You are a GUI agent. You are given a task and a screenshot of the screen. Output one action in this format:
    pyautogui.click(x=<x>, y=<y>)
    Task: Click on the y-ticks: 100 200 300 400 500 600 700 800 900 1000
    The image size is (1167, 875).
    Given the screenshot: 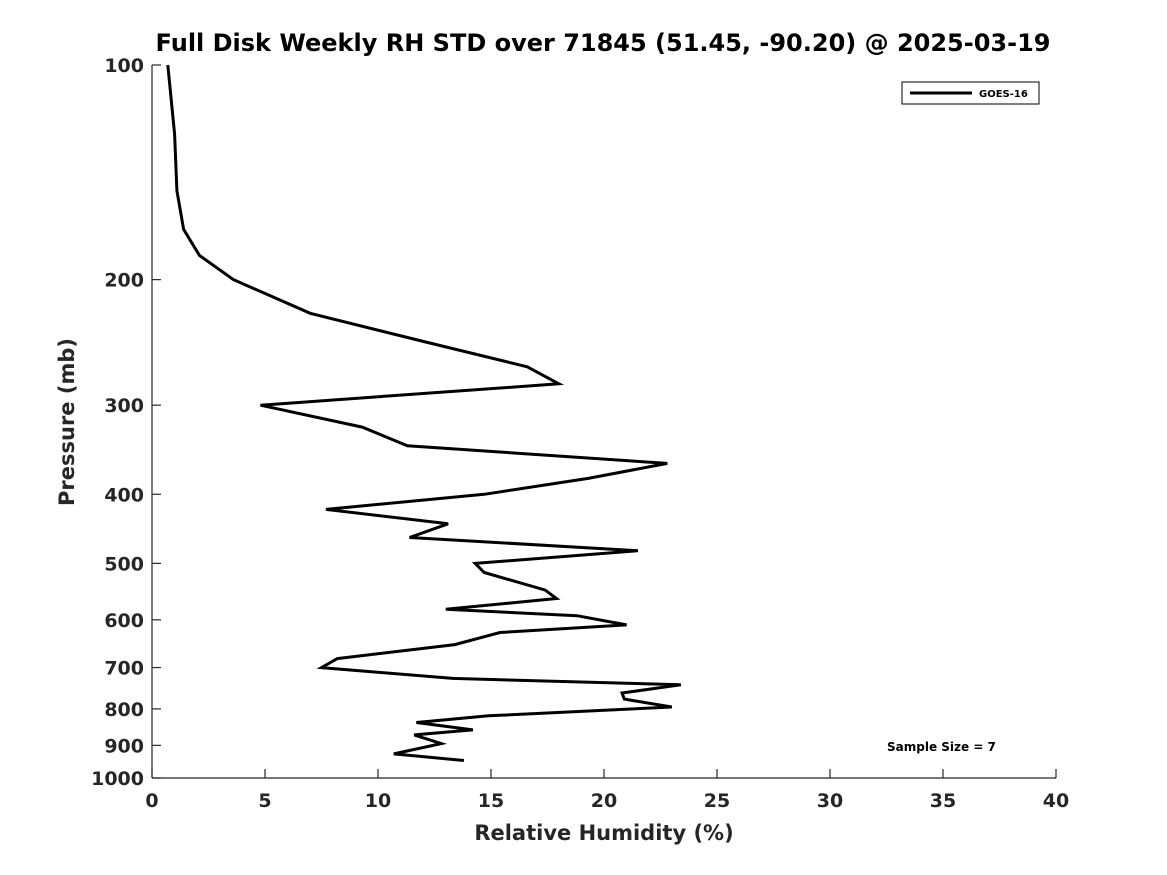 What is the action you would take?
    pyautogui.click(x=126, y=422)
    